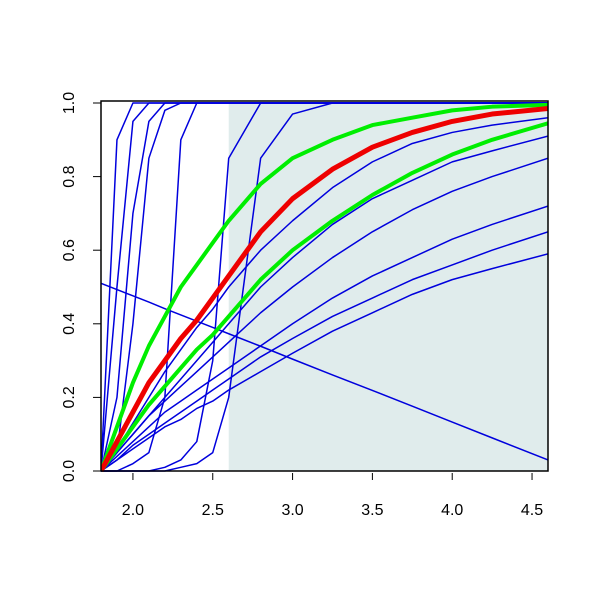 The width and height of the screenshot is (600, 600). Describe the element at coordinates (532, 510) in the screenshot. I see `x-tick-label: 4.5` at that location.